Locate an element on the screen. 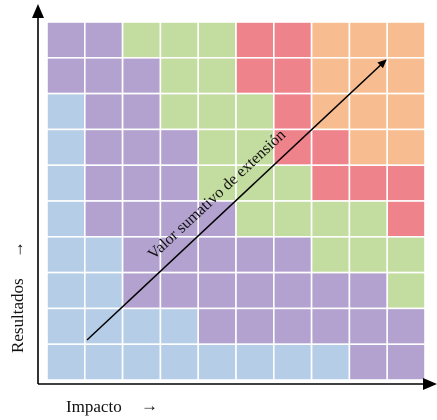 Image resolution: width=437 pixels, height=420 pixels. x-axis-label: Impacto is located at coordinates (94, 406).